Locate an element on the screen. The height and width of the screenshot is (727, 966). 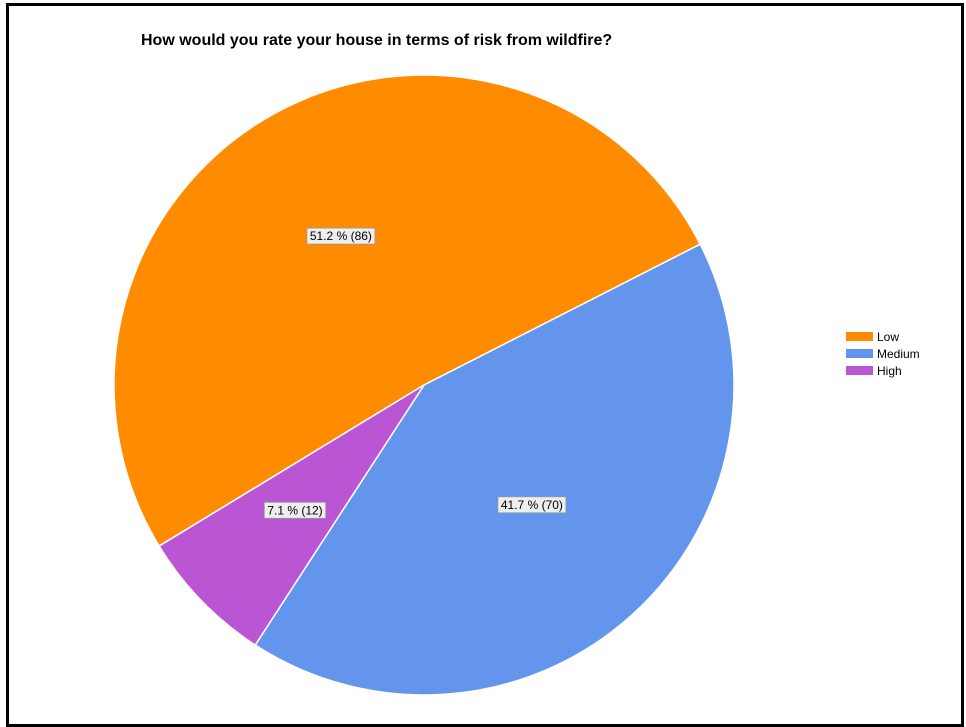
slice-label-text-low: 51.2 % (86) is located at coordinates (341, 236).